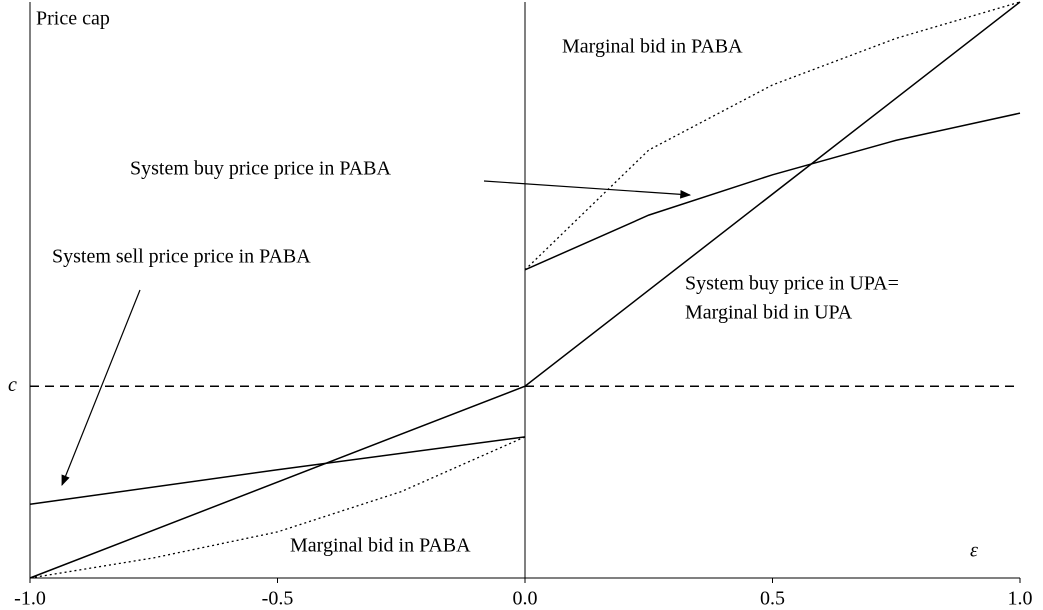 Image resolution: width=1043 pixels, height=610 pixels. What do you see at coordinates (525, 599) in the screenshot?
I see `x-tick-label: 0.0` at bounding box center [525, 599].